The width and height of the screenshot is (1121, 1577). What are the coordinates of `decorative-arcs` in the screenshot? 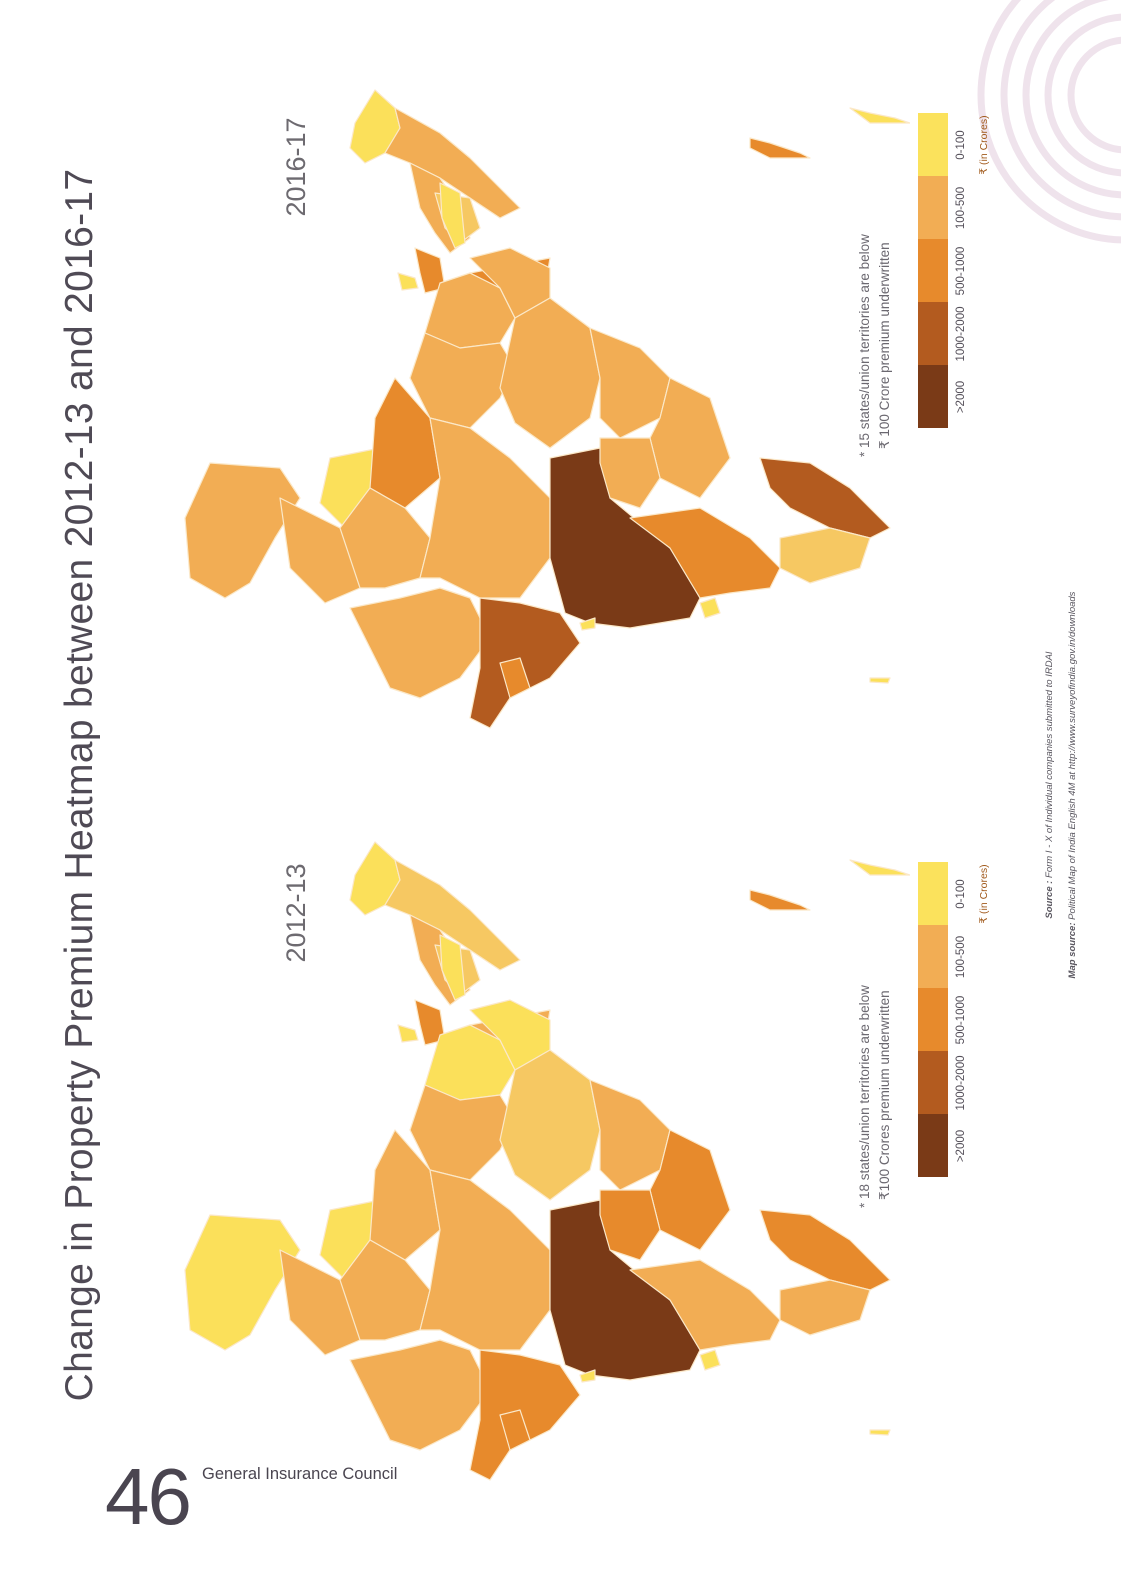 It's located at (1049, 122).